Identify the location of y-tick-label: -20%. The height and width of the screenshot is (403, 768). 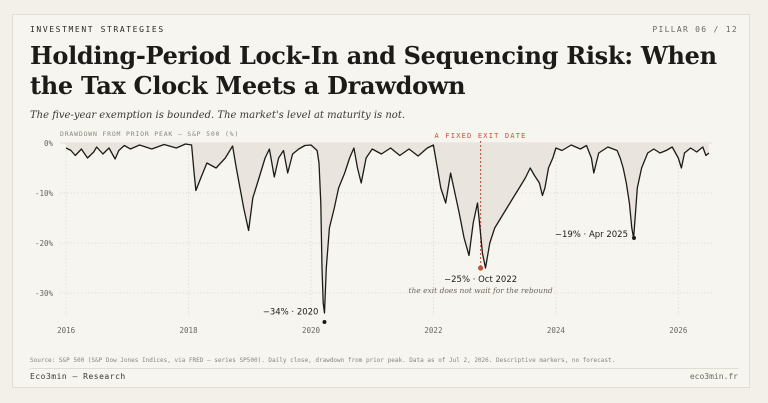
(44, 243).